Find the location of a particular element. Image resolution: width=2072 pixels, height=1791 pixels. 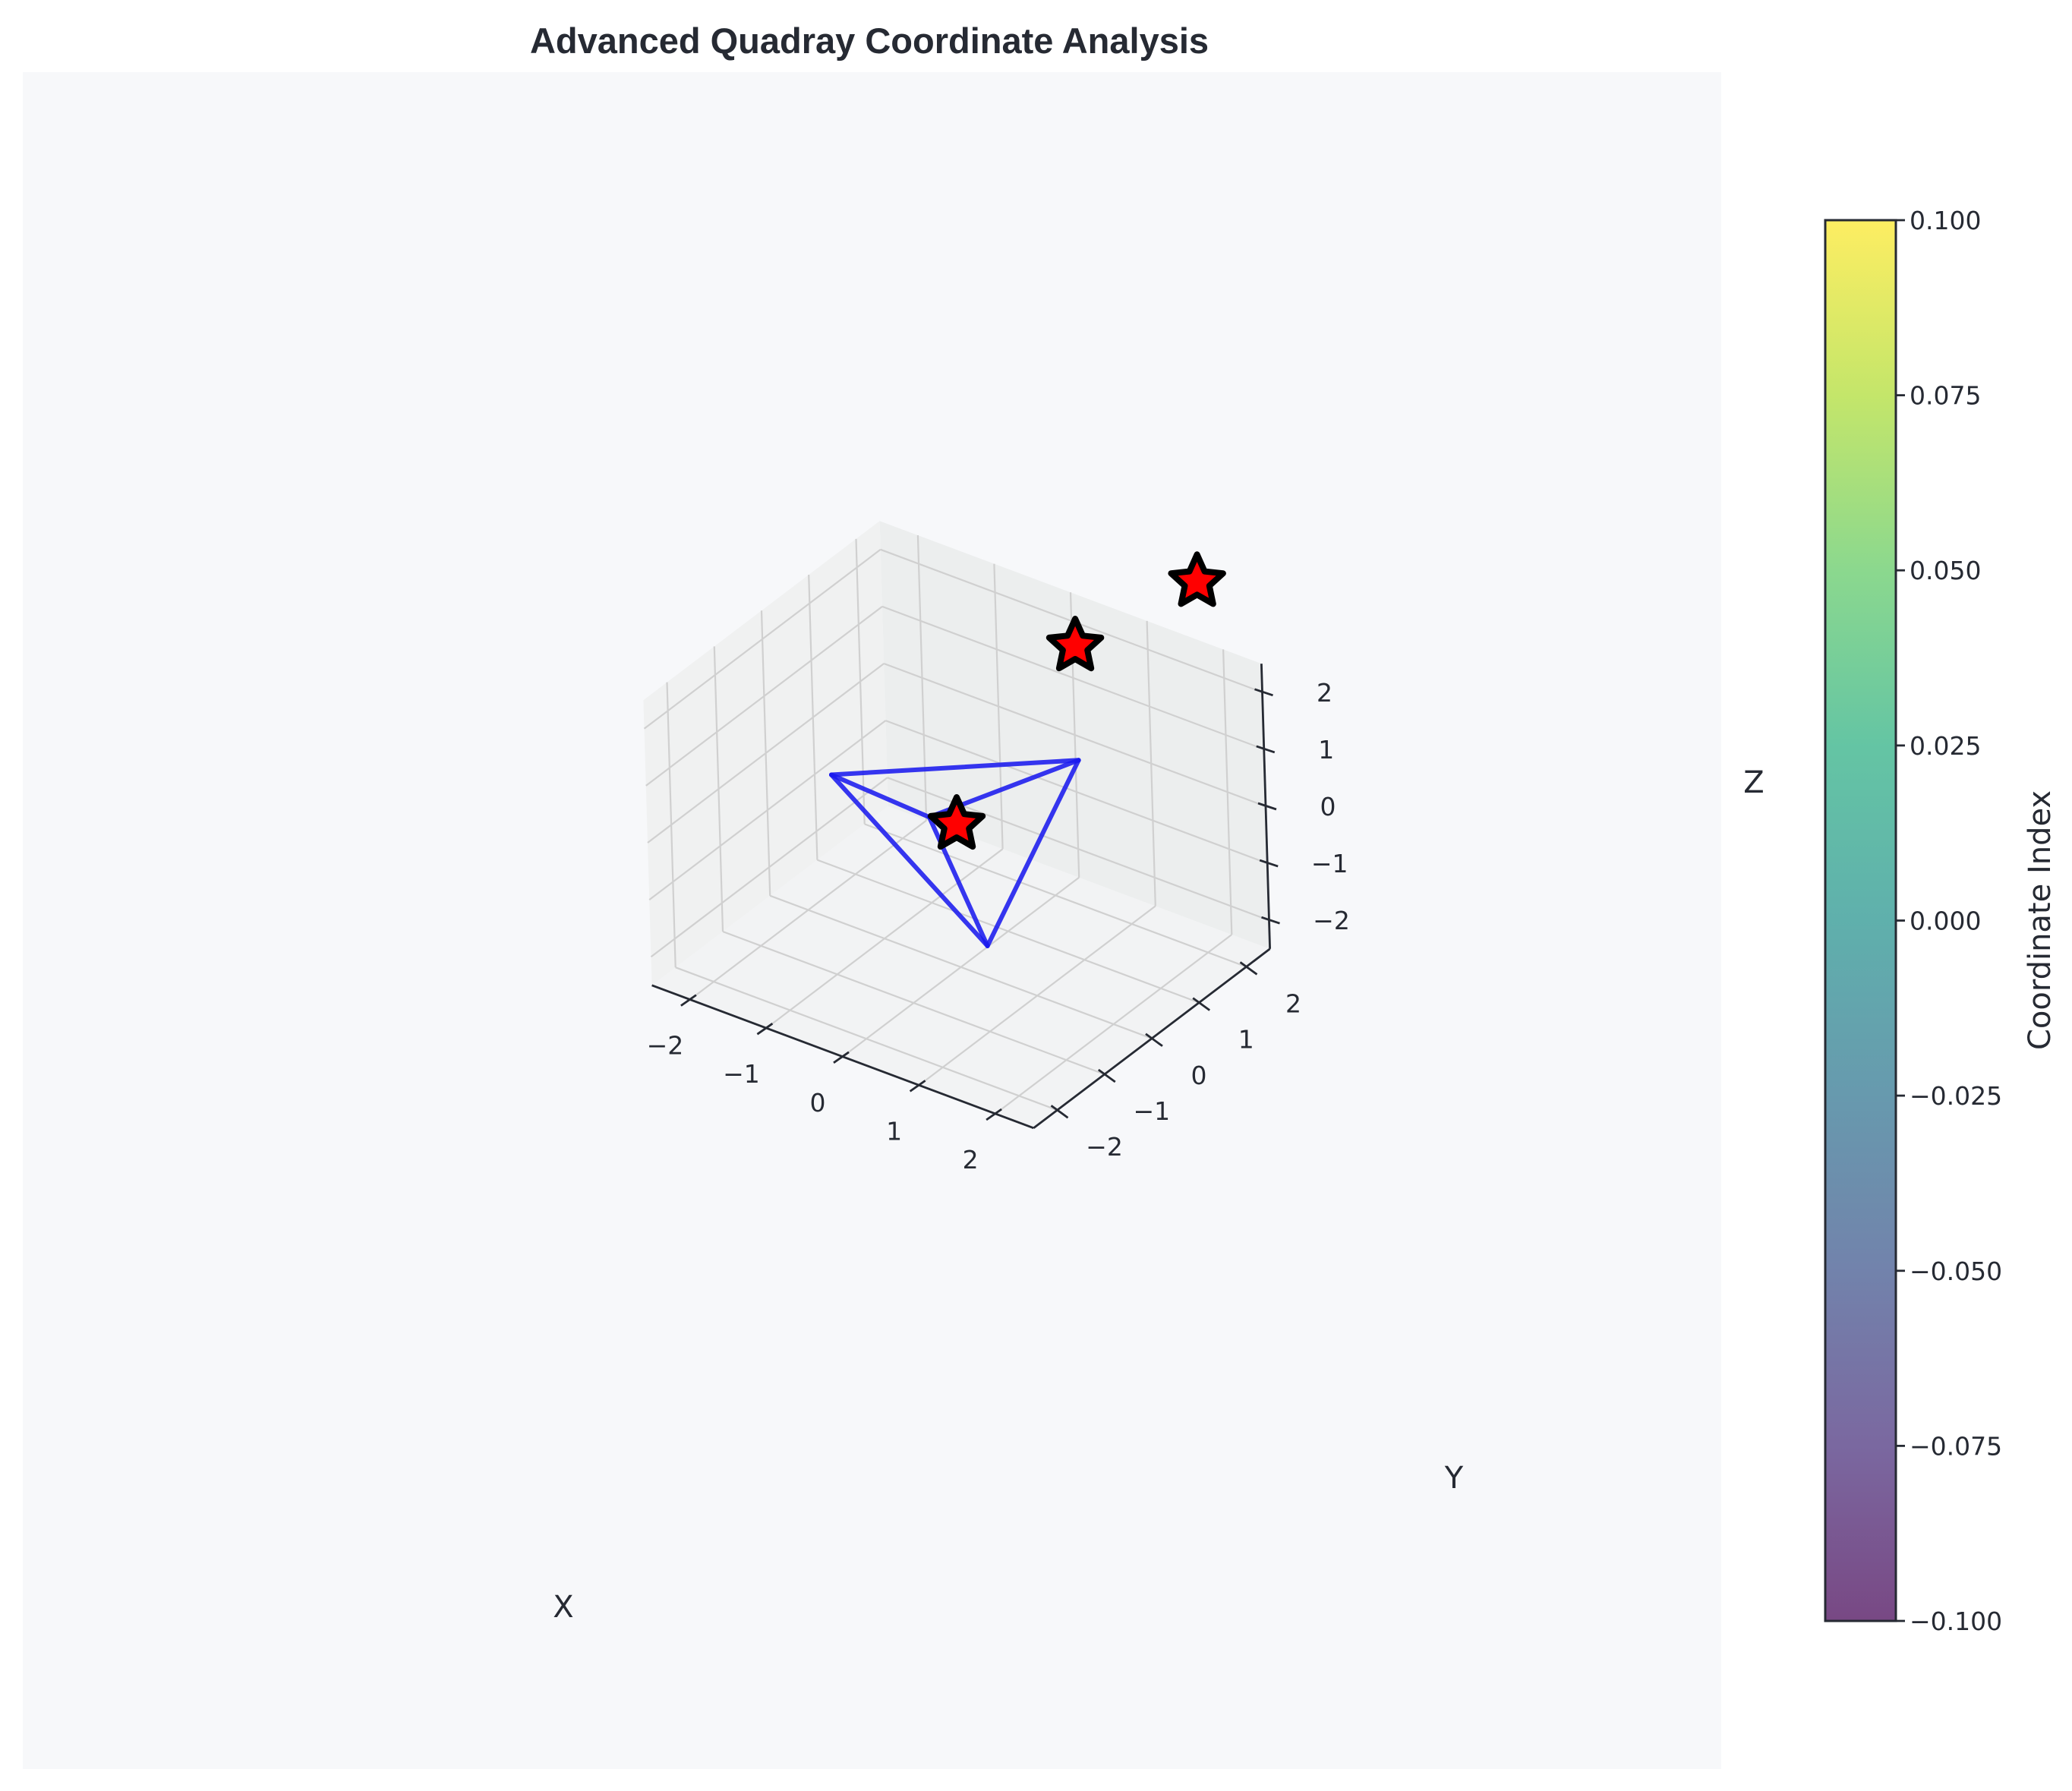

colorbar-tick-label: −0.025 is located at coordinates (1956, 1096).